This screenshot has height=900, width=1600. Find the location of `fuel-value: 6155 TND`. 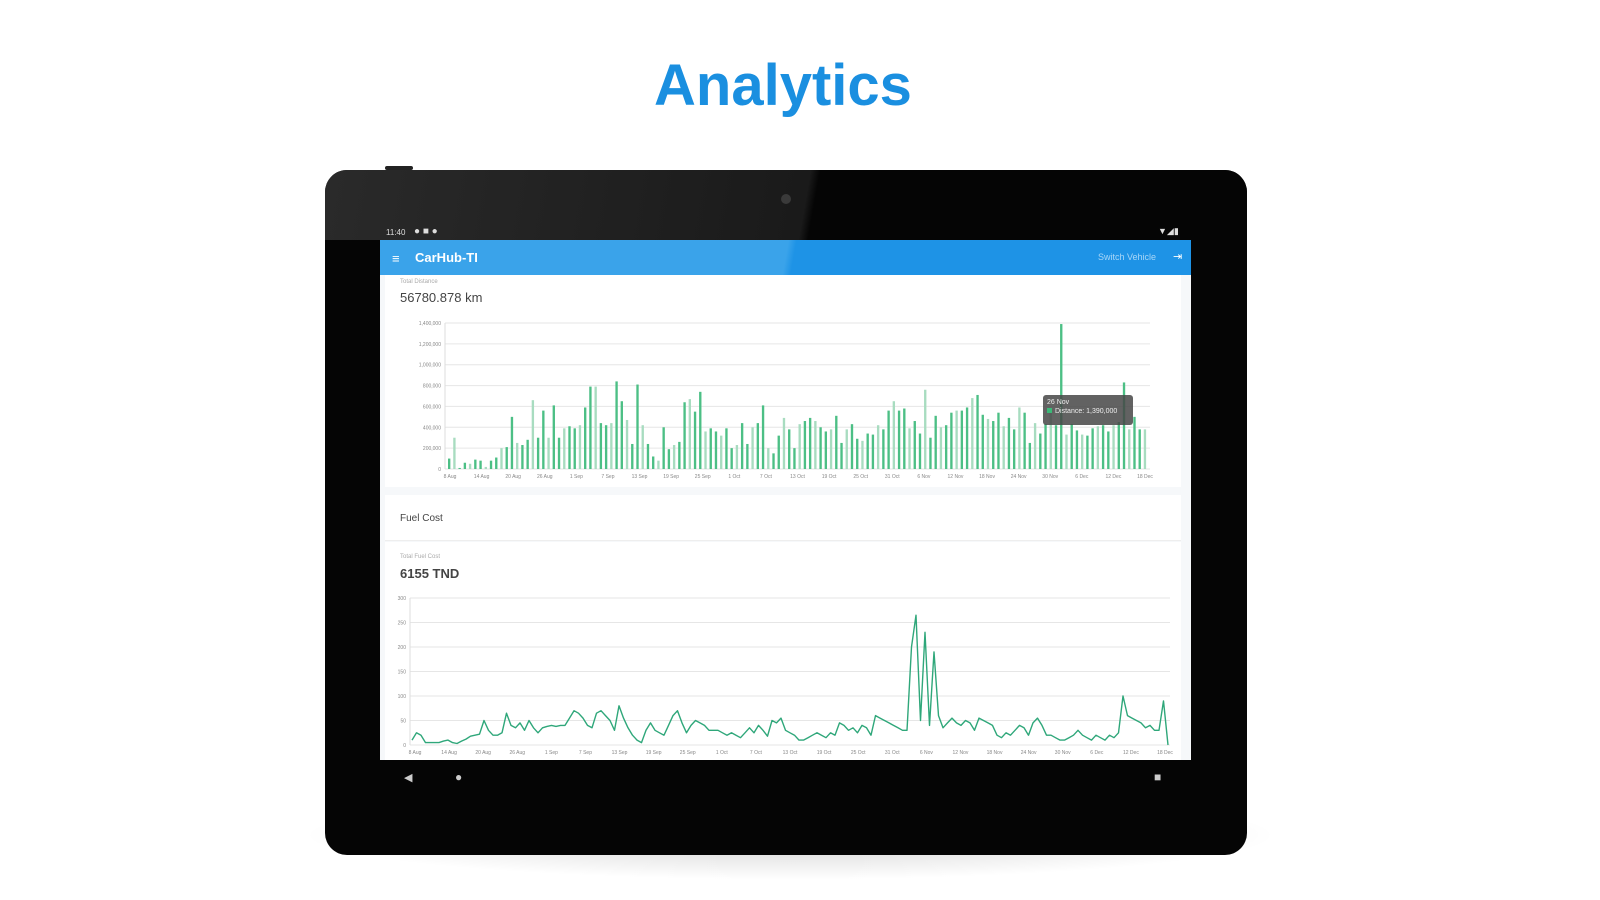

fuel-value: 6155 TND is located at coordinates (430, 573).